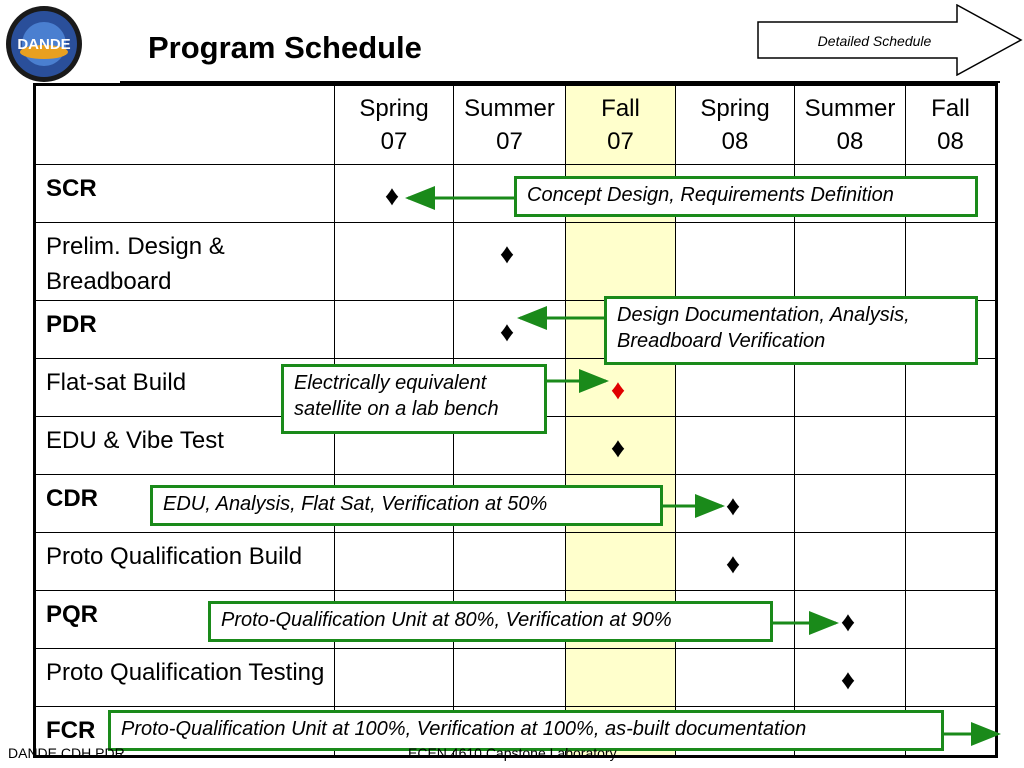 This screenshot has width=1024, height=768. Describe the element at coordinates (184, 561) in the screenshot. I see `row-label: Proto Qualification Build` at that location.